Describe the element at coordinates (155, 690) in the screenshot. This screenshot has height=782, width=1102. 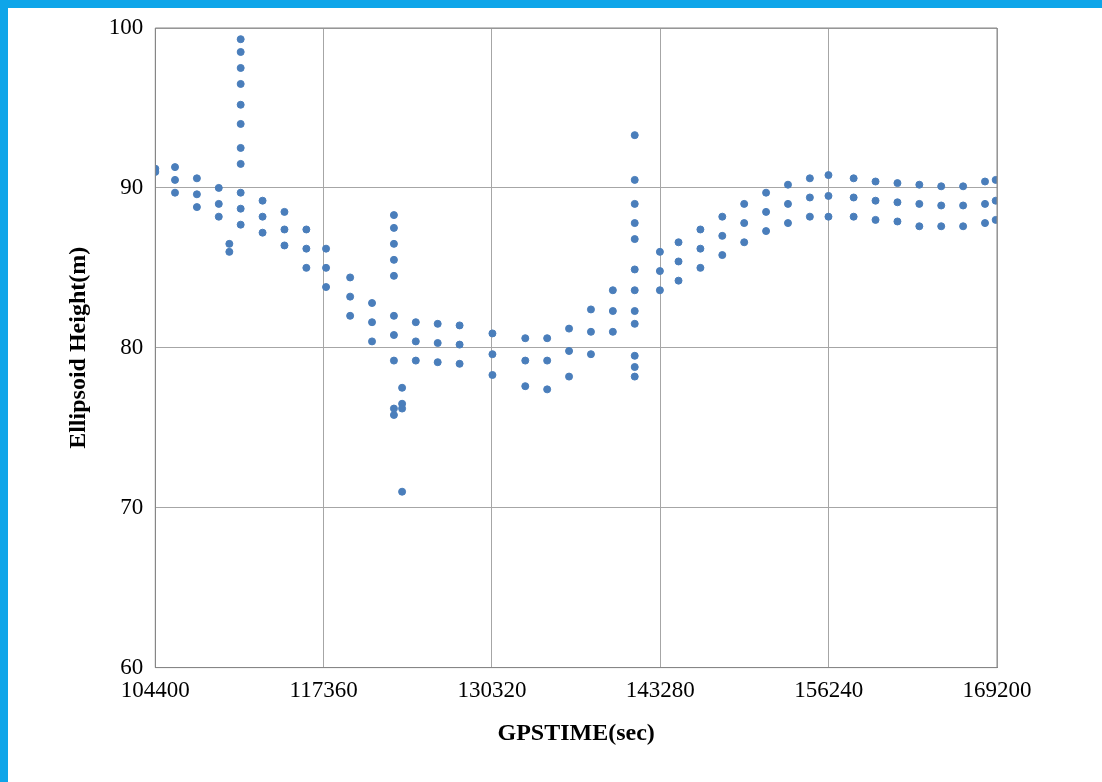
I see `x-tick-label: 104400` at that location.